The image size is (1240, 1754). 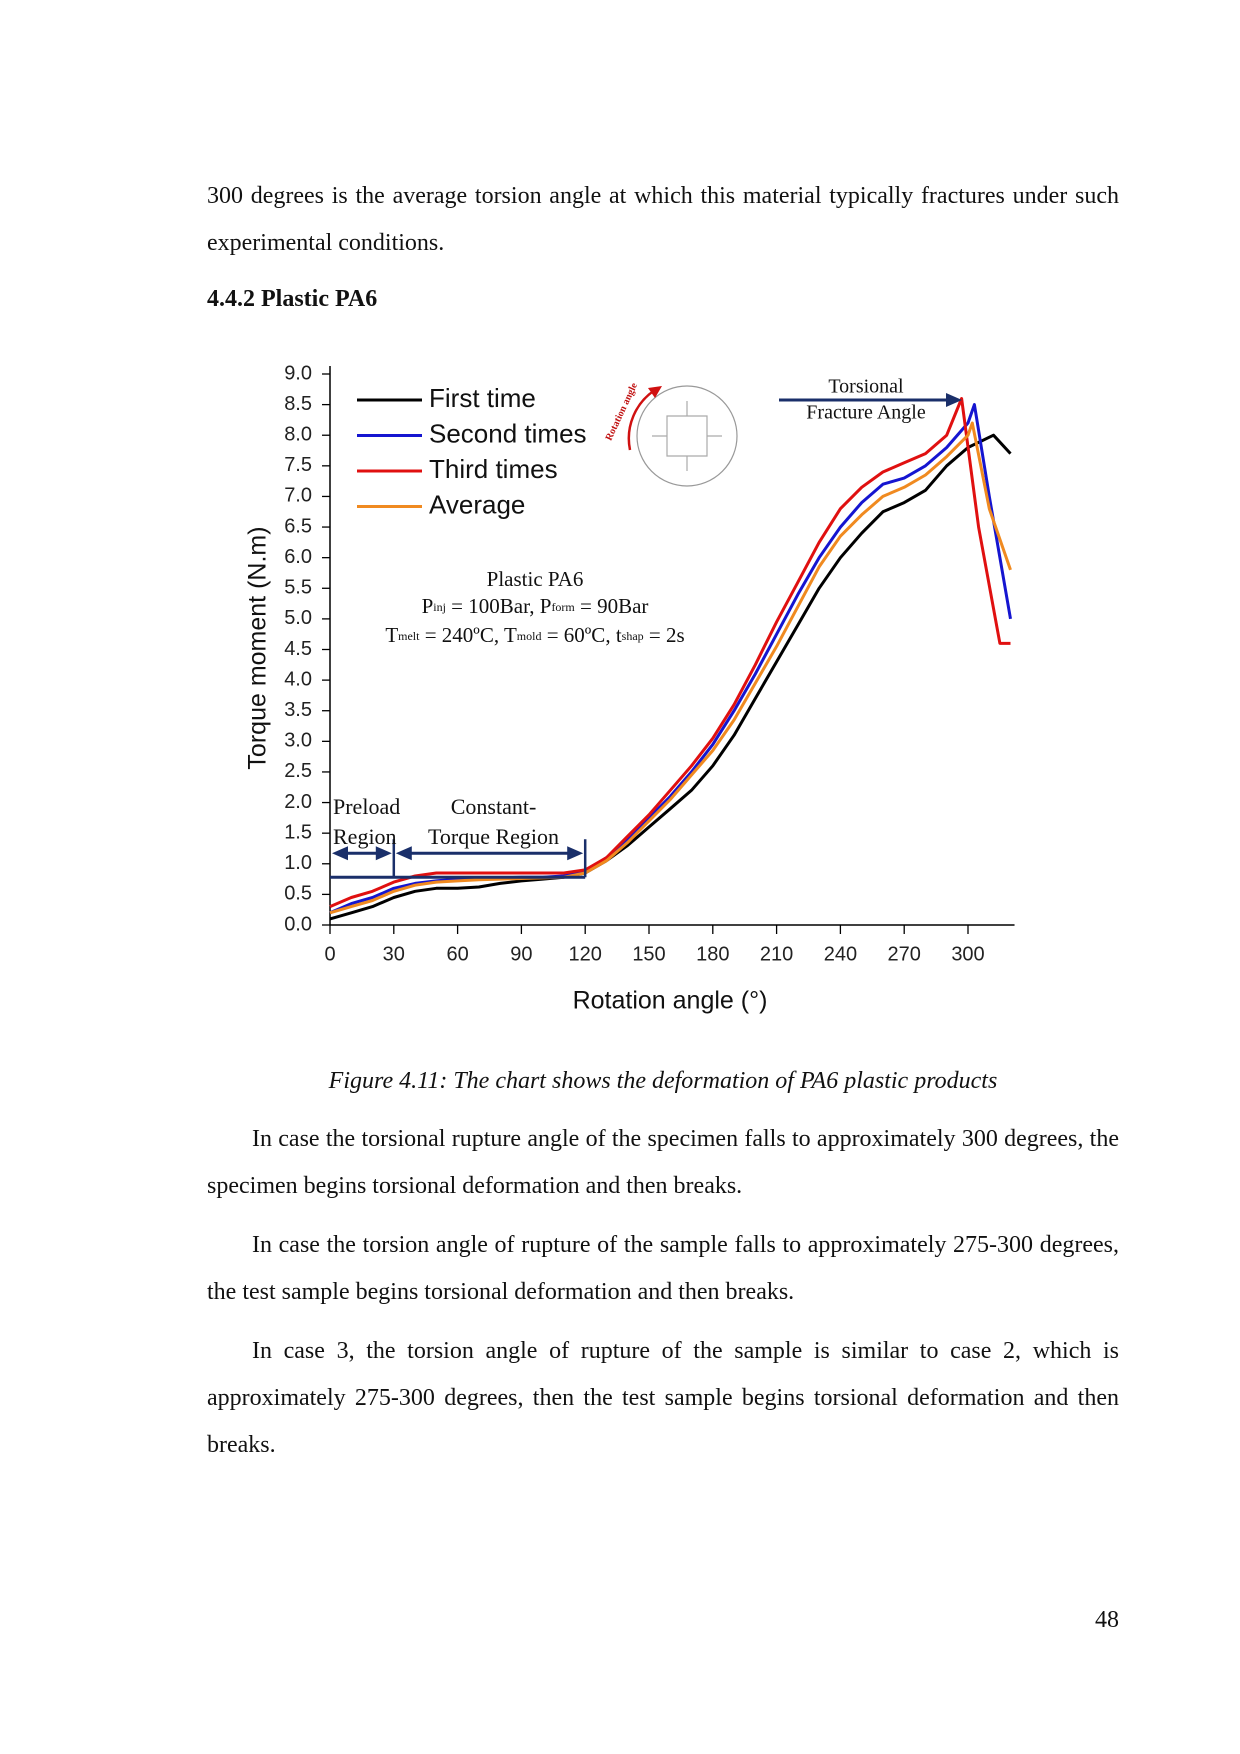 I want to click on y-tick-label: 1.0, so click(x=298, y=863).